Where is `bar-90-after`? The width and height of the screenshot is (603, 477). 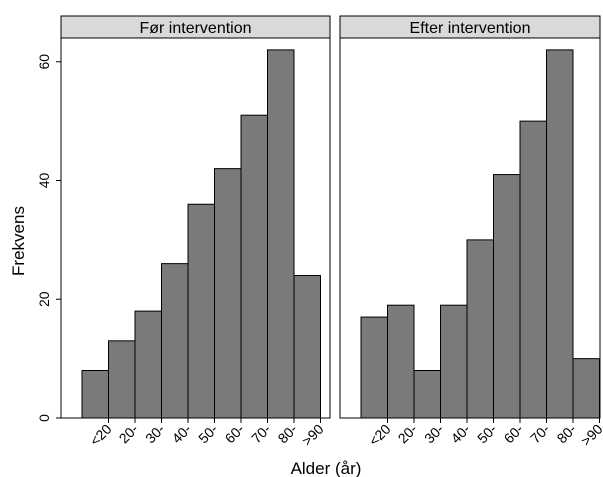
bar-90-after is located at coordinates (586, 388).